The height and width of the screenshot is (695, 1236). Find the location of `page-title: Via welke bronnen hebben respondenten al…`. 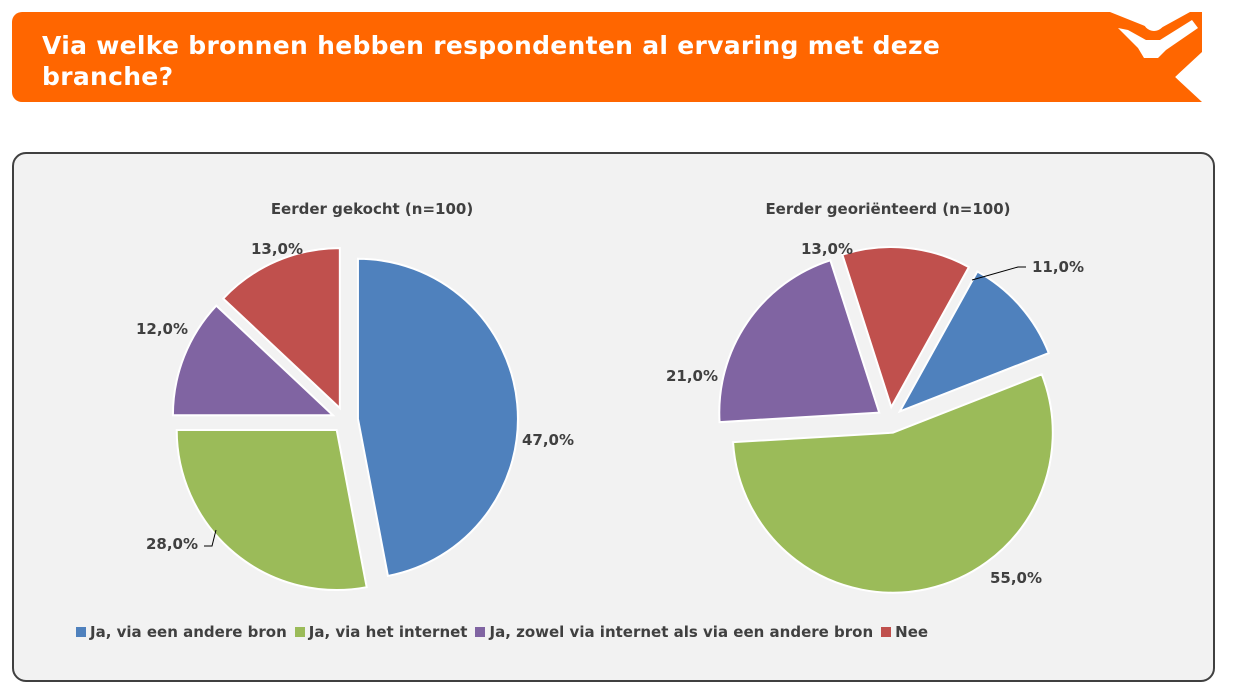

page-title: Via welke bronnen hebben respondenten al… is located at coordinates (491, 61).